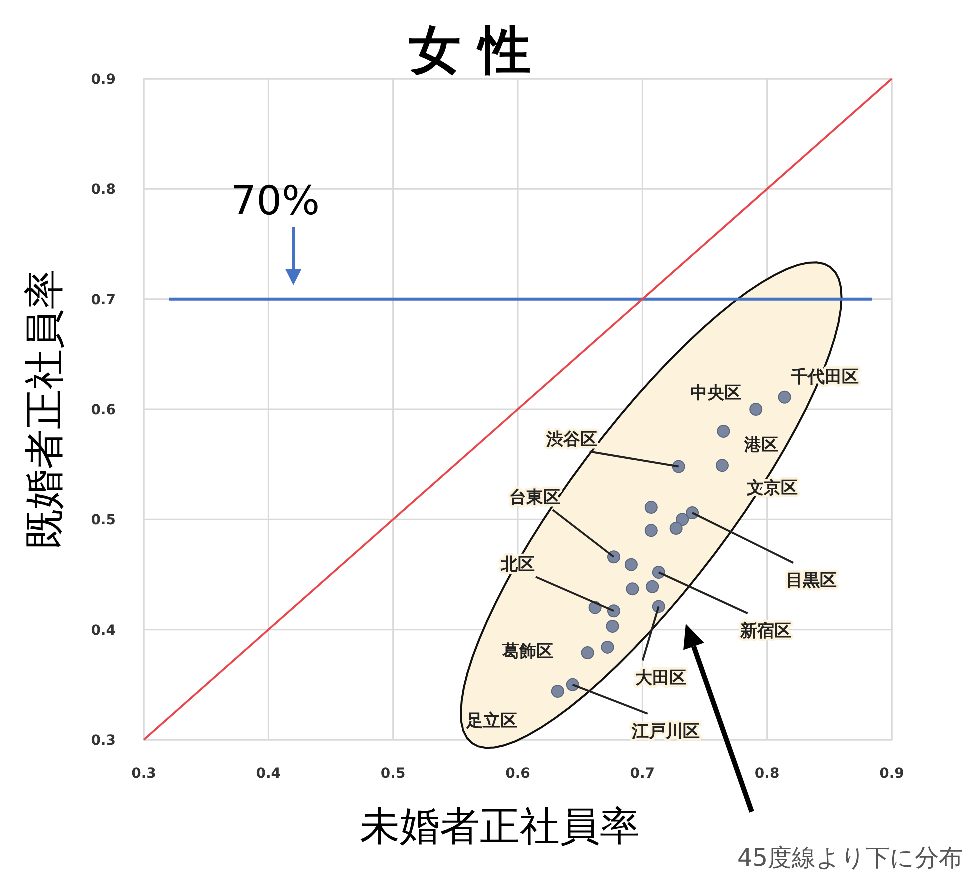  Describe the element at coordinates (491, 722) in the screenshot. I see `annotation: 足立区` at that location.